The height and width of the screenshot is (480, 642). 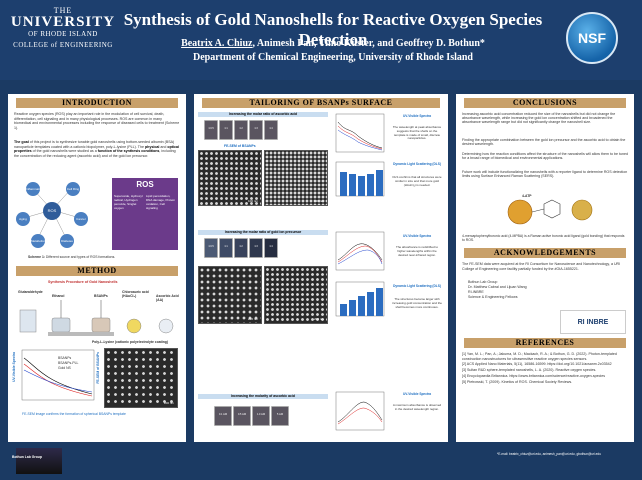 What do you see at coordinates (417, 116) in the screenshot?
I see `uv-title-1: UV-Visible Spectra` at bounding box center [417, 116].